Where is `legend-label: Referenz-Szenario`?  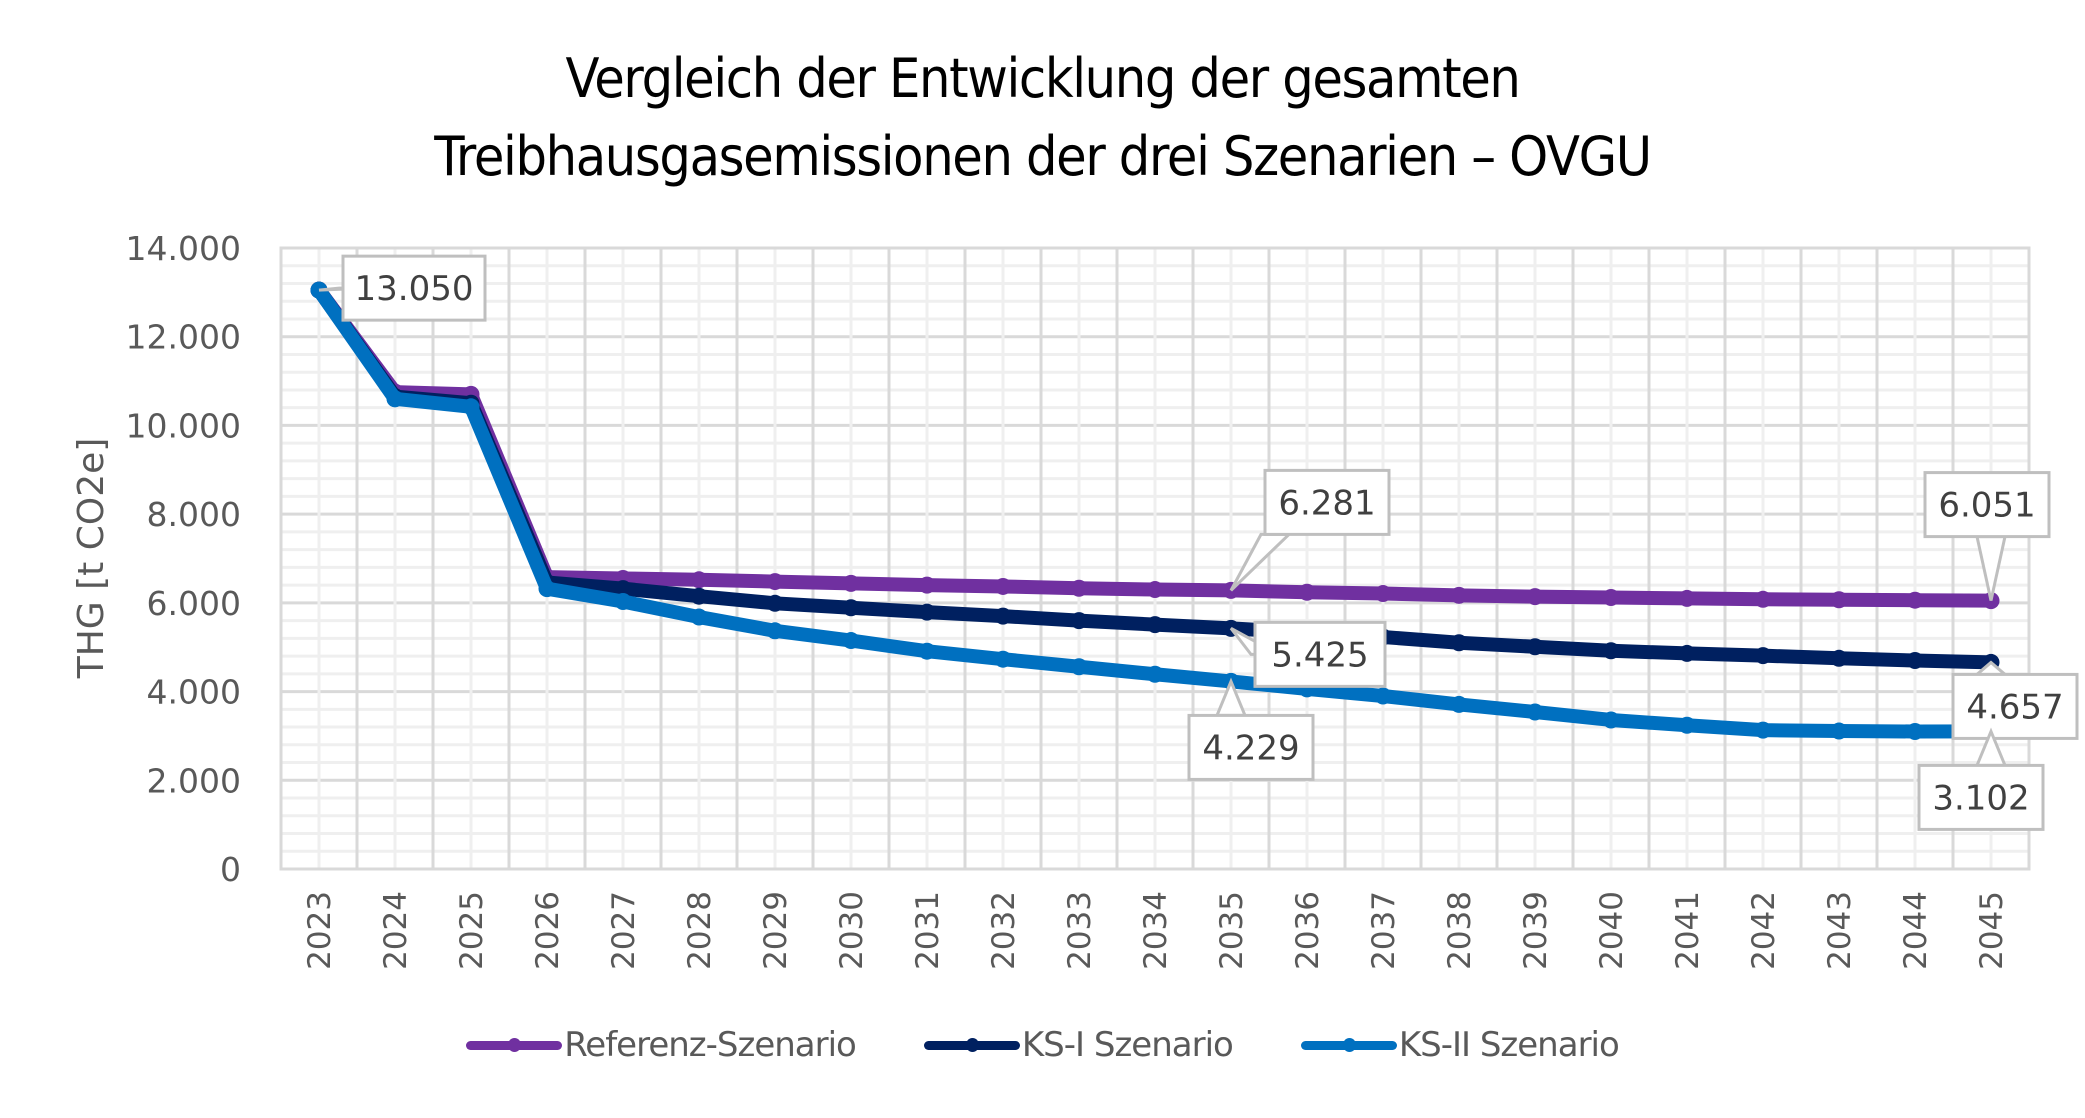
legend-label: Referenz-Szenario is located at coordinates (710, 1045).